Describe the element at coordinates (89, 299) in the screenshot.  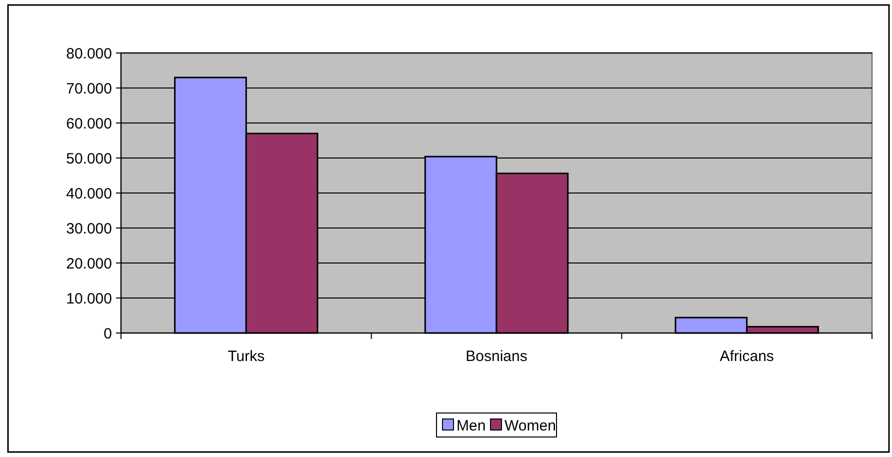
I see `y-tick-label: 10.000` at that location.